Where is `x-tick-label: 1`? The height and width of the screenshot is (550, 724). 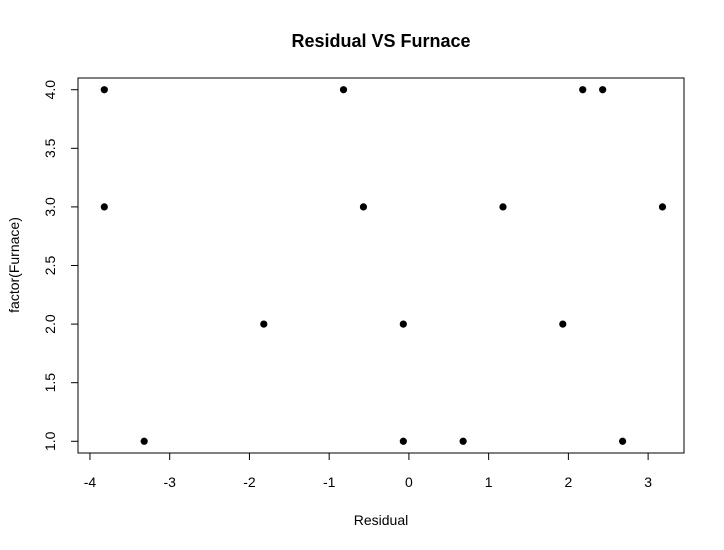
x-tick-label: 1 is located at coordinates (489, 482).